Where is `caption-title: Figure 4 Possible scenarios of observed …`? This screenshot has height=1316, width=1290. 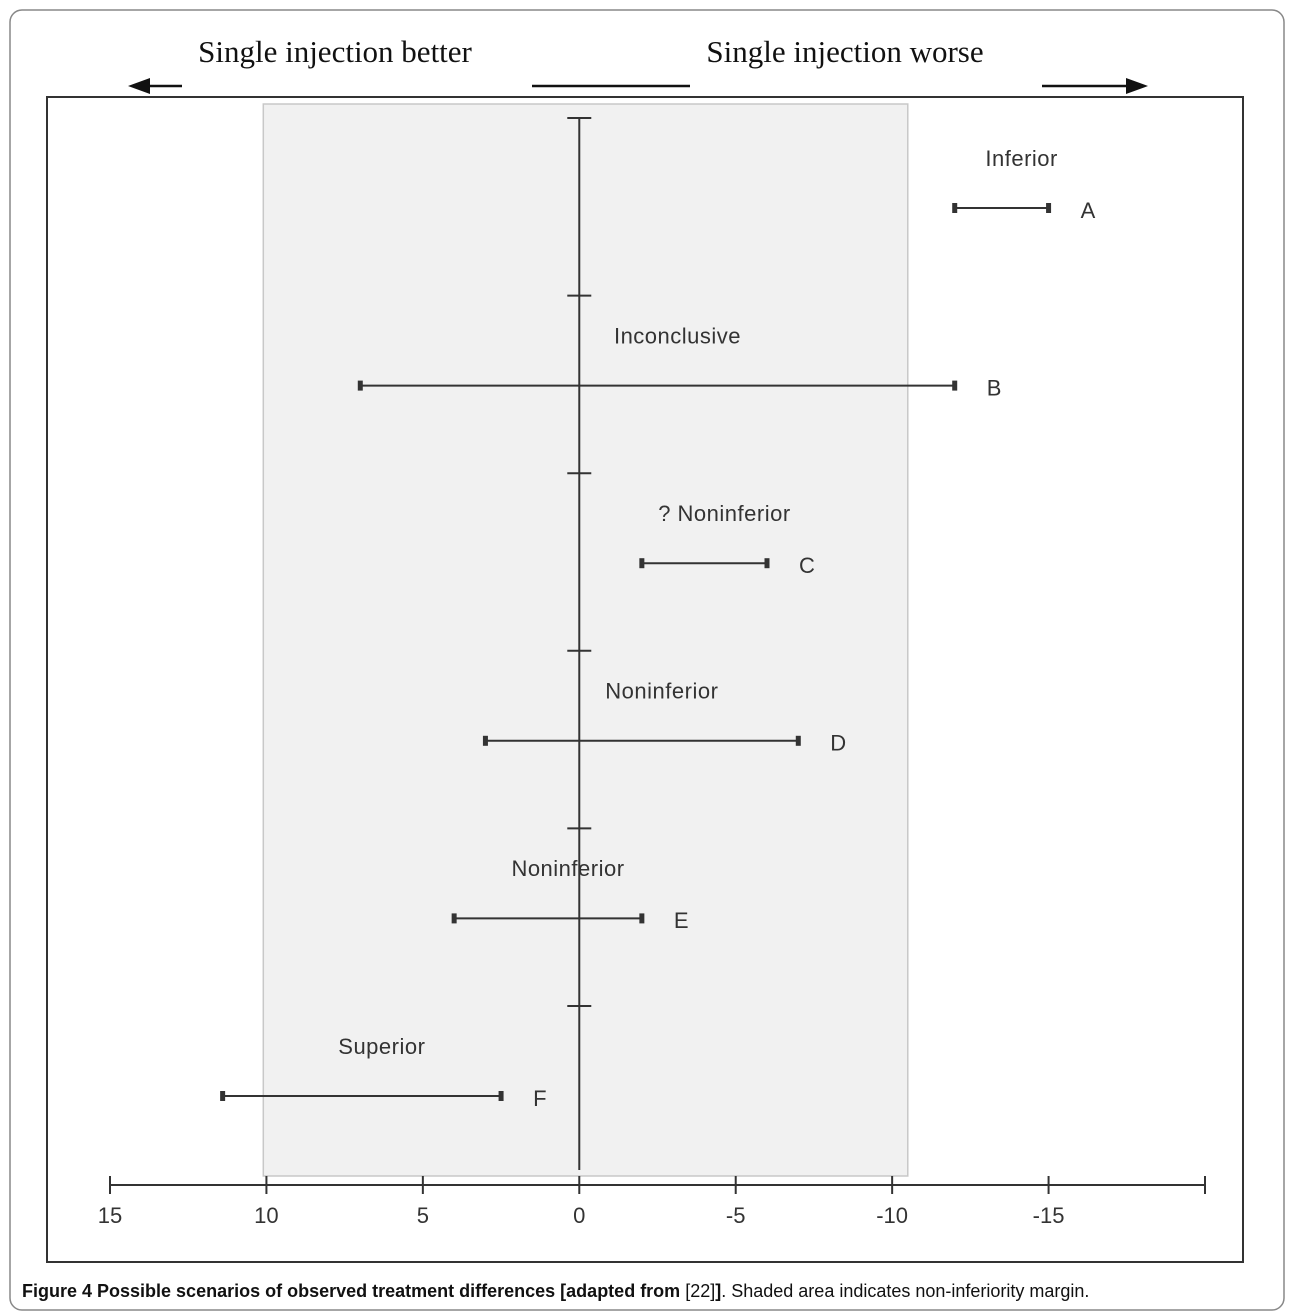
caption-title: Figure 4 Possible scenarios of observed … is located at coordinates (351, 1291).